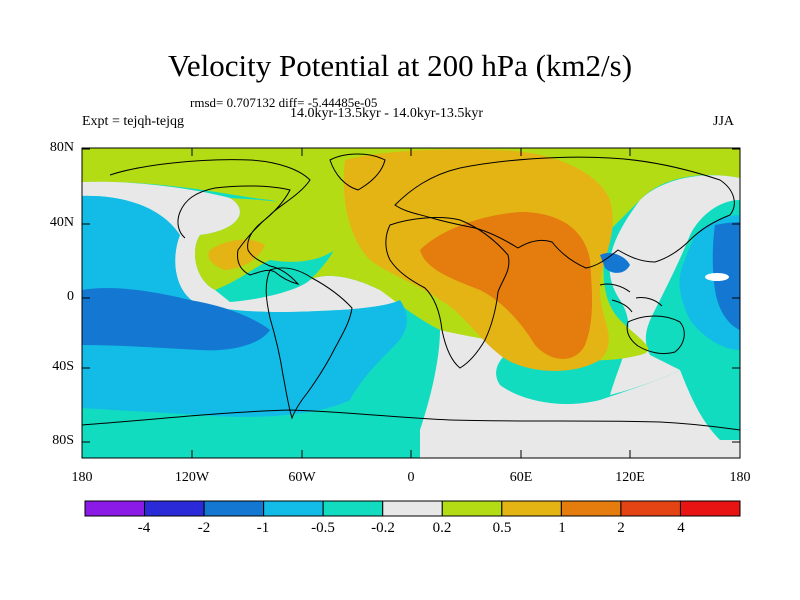  What do you see at coordinates (521, 477) in the screenshot?
I see `lon-label-60e: 60E` at bounding box center [521, 477].